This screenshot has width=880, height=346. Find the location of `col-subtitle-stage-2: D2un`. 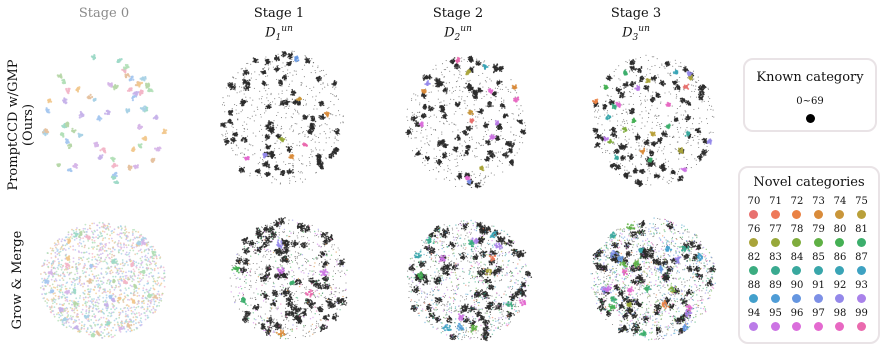

col-subtitle-stage-2: D2un is located at coordinates (458, 33).